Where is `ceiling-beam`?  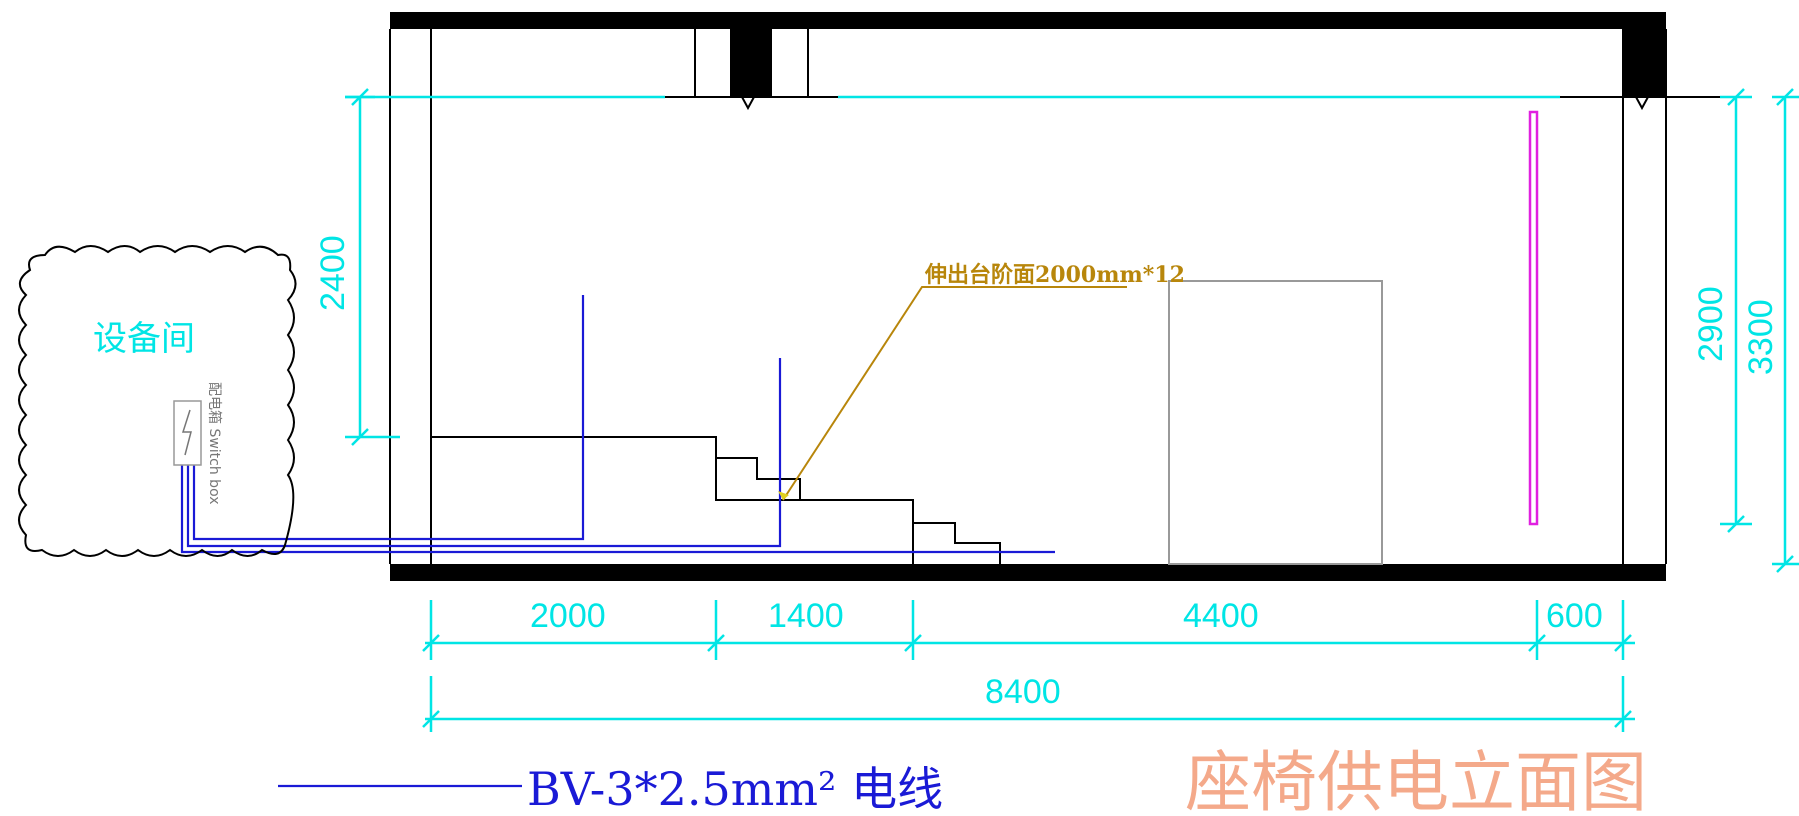 ceiling-beam is located at coordinates (751, 63).